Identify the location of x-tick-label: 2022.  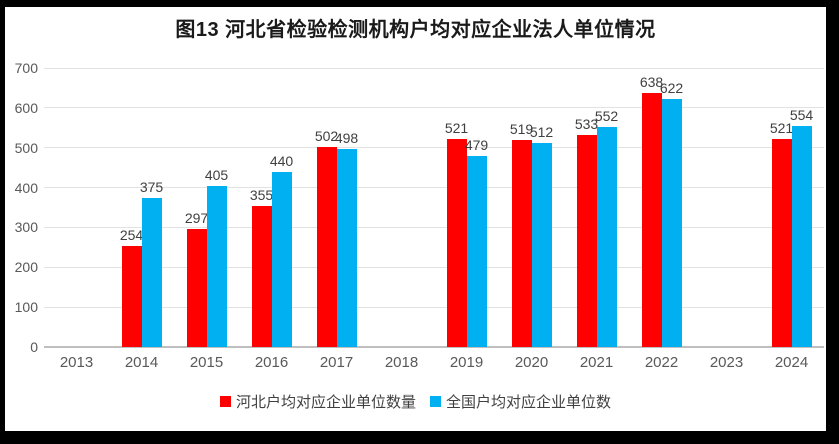
(661, 362).